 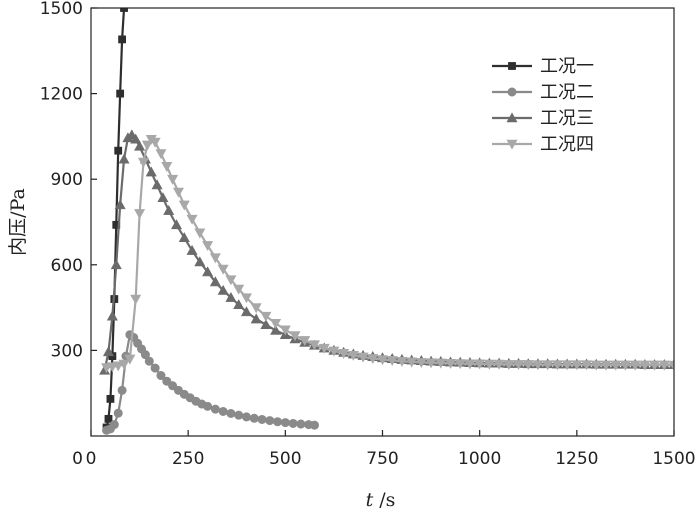 I want to click on y-axis-label: 内压/Pa, so click(x=18, y=222).